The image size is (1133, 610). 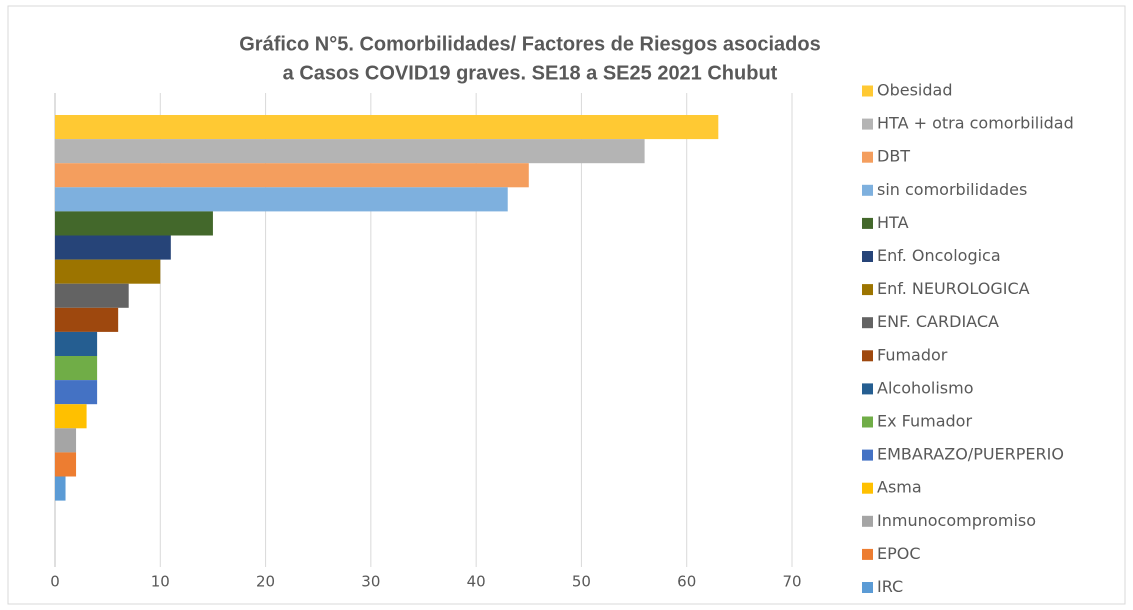 I want to click on x-tick-label: 10, so click(x=160, y=582).